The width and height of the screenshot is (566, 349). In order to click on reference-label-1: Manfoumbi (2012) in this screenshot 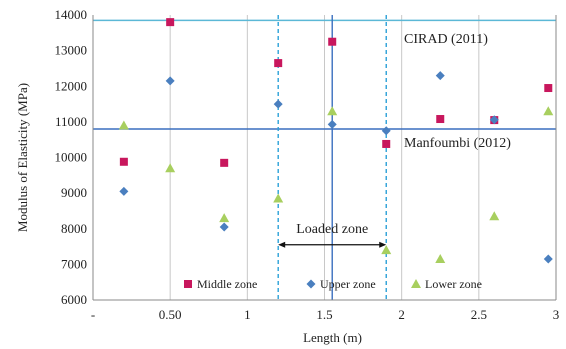, I will do `click(457, 143)`.